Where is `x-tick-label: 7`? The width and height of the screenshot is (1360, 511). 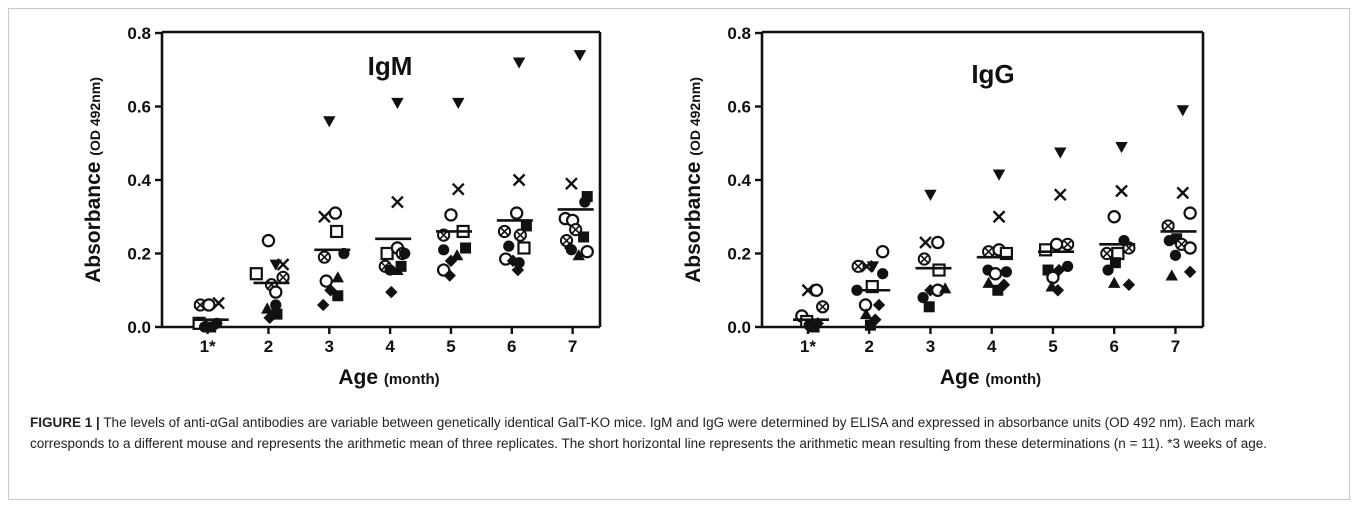 x-tick-label: 7 is located at coordinates (572, 346).